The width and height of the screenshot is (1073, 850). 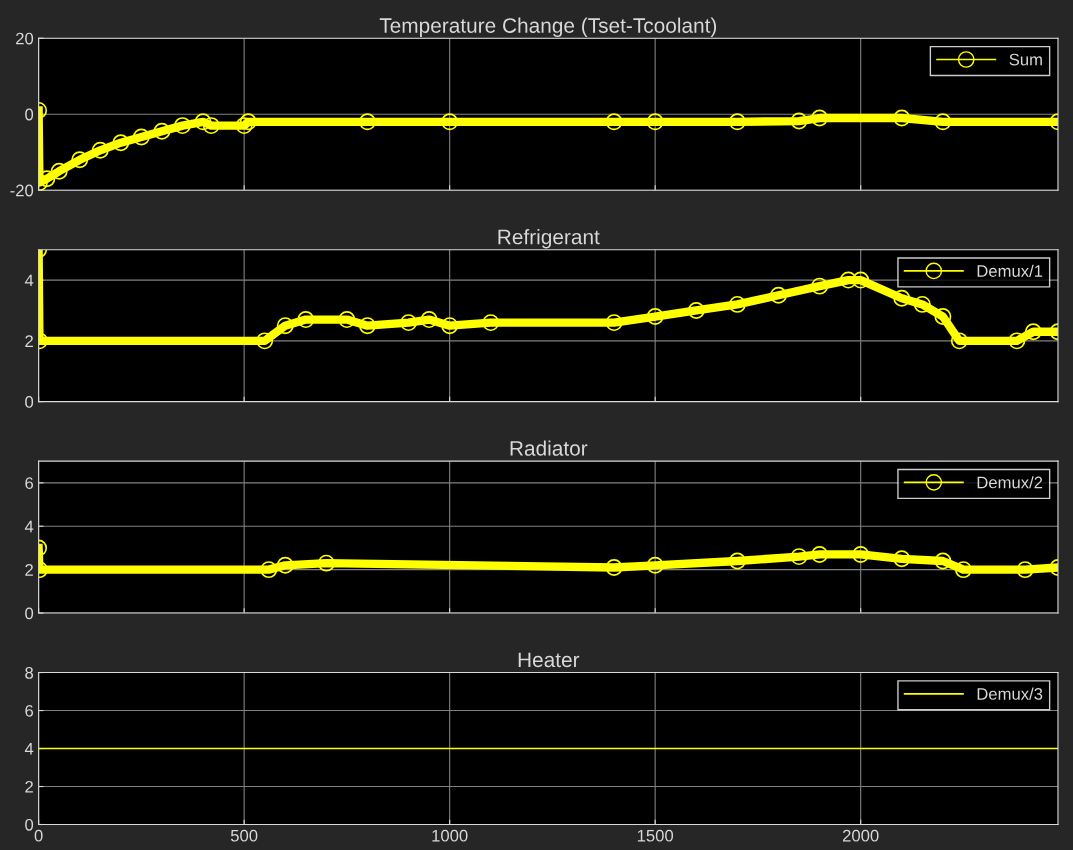 What do you see at coordinates (1010, 482) in the screenshot?
I see `legend-label: Demux/2` at bounding box center [1010, 482].